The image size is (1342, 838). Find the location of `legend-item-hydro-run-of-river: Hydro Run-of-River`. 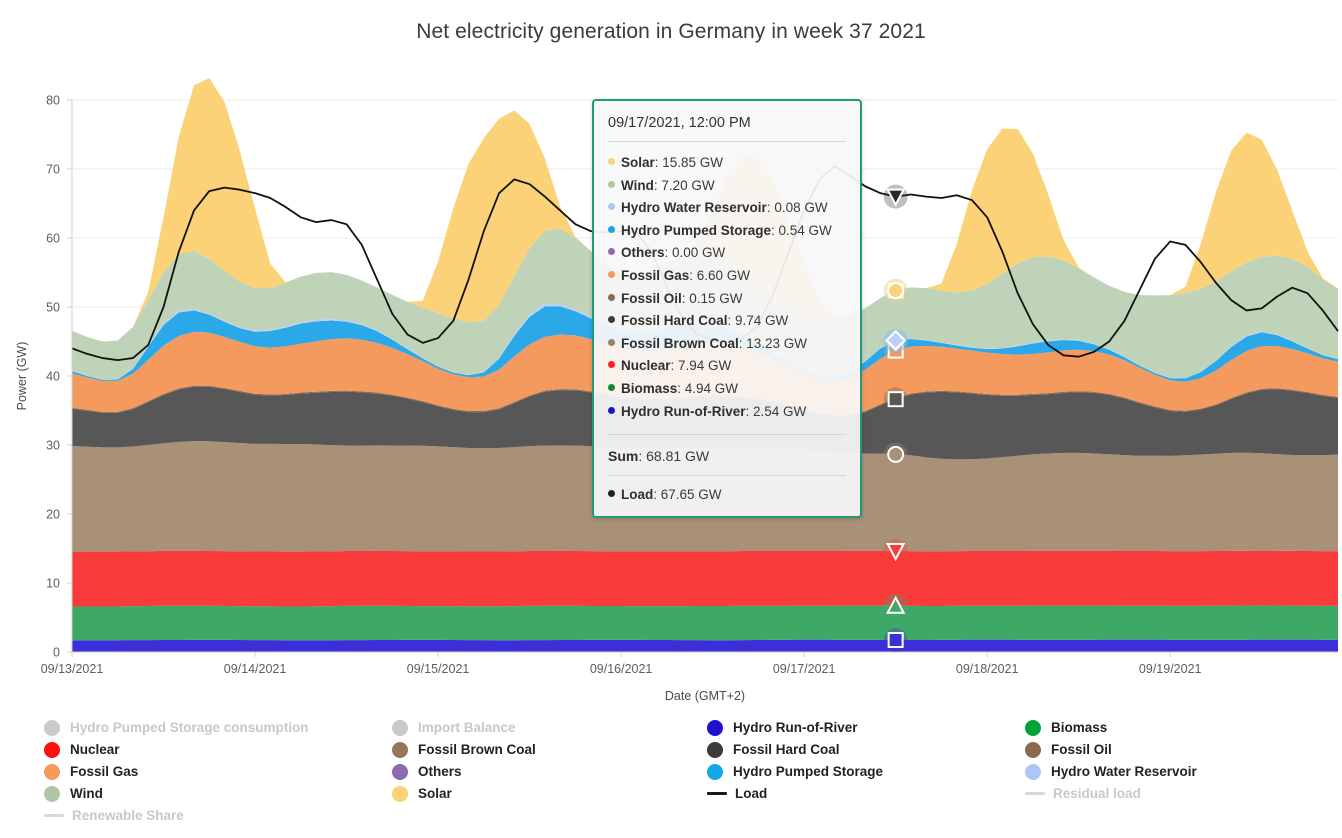

legend-item-hydro-run-of-river: Hydro Run-of-River is located at coordinates (866, 727).